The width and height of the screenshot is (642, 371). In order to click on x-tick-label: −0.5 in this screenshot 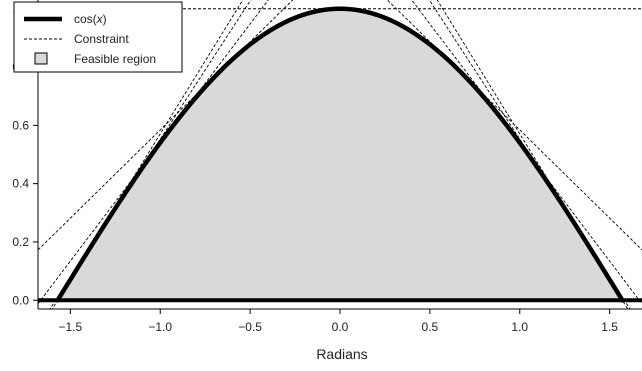, I will do `click(250, 327)`.